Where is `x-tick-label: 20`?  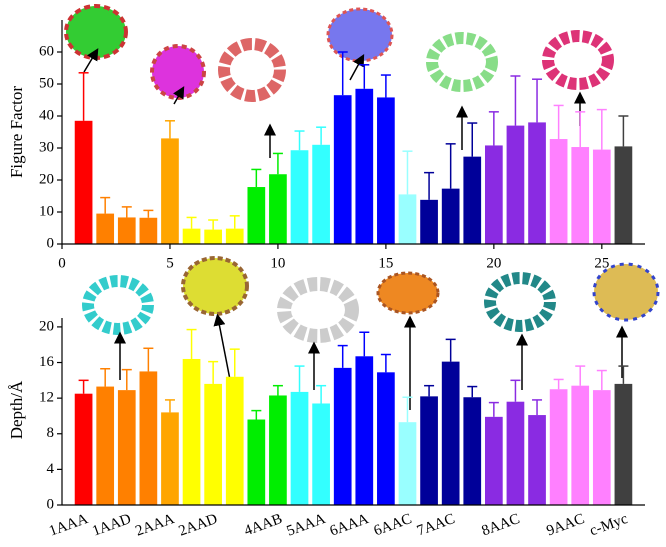
x-tick-label: 20 is located at coordinates (493, 263).